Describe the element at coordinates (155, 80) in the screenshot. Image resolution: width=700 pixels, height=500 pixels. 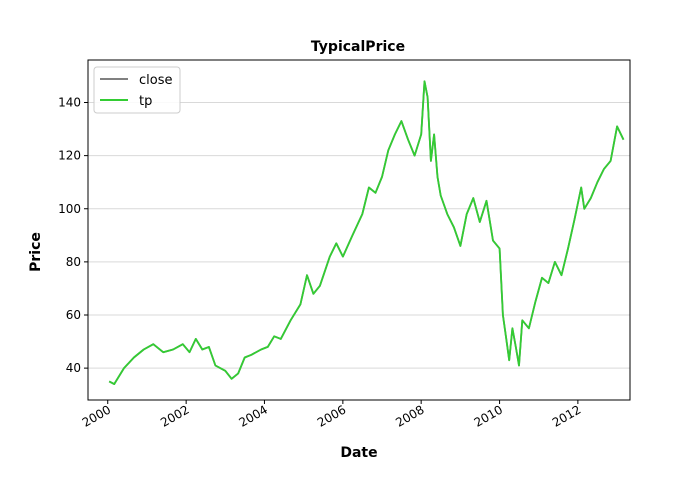
I see `legend-label-close: close` at that location.